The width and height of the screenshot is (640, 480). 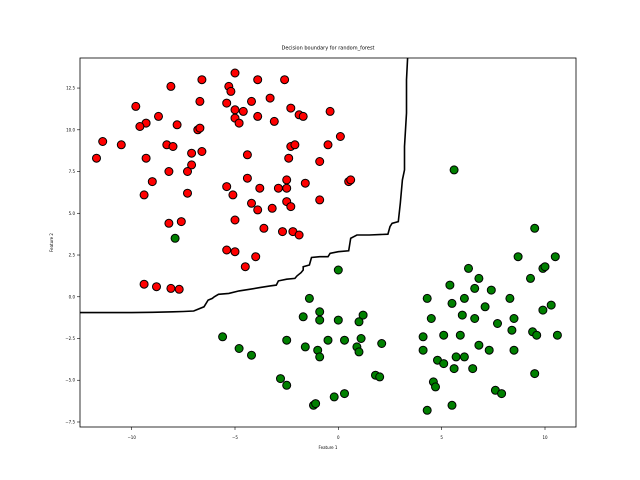 What do you see at coordinates (235, 437) in the screenshot?
I see `x-tick-label: −5` at bounding box center [235, 437].